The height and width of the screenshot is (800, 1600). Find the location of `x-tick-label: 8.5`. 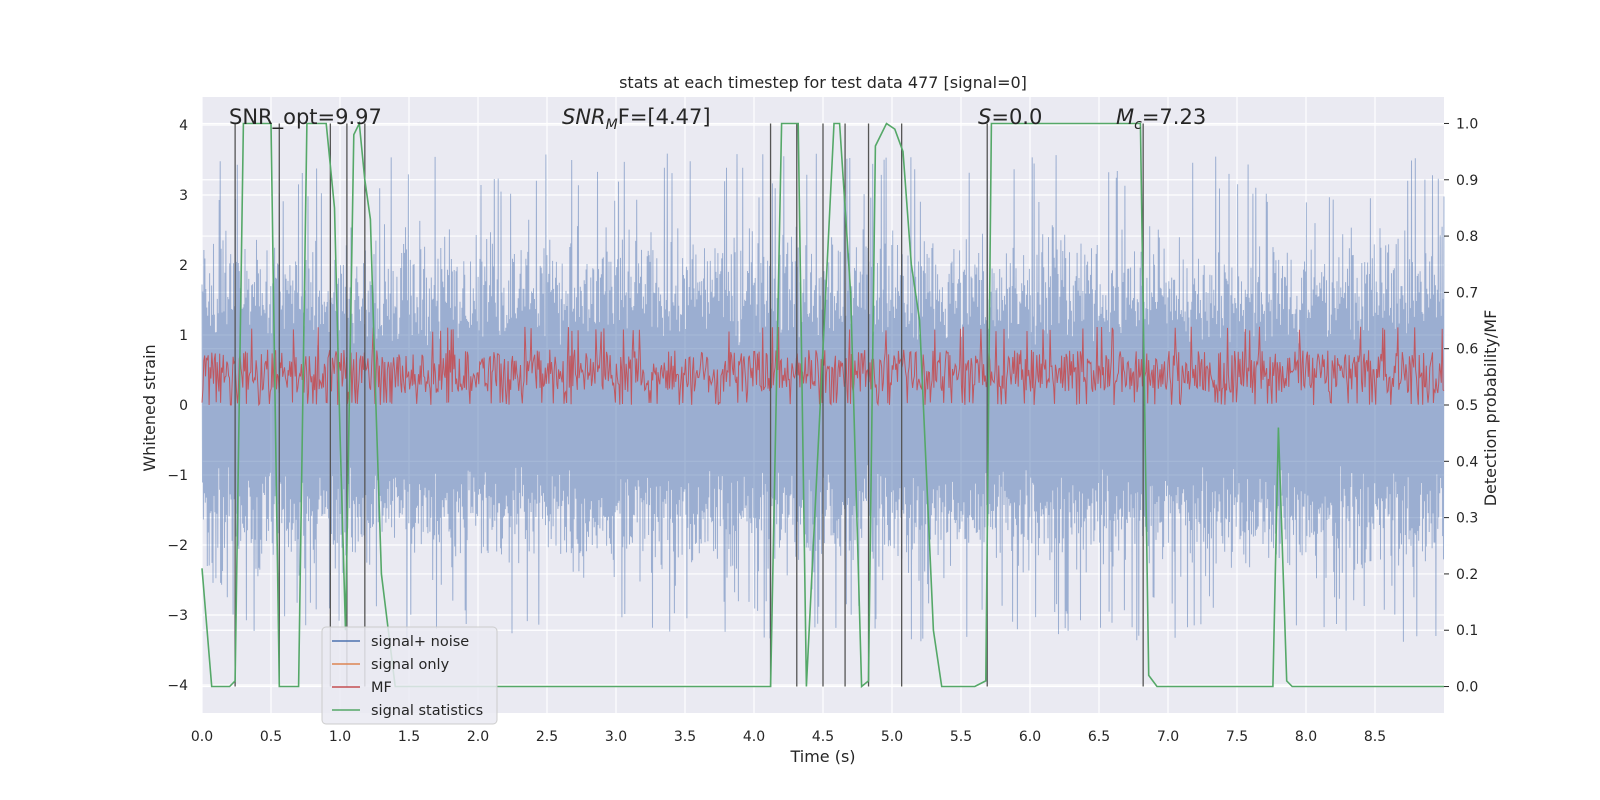

x-tick-label: 8.5 is located at coordinates (1375, 737).